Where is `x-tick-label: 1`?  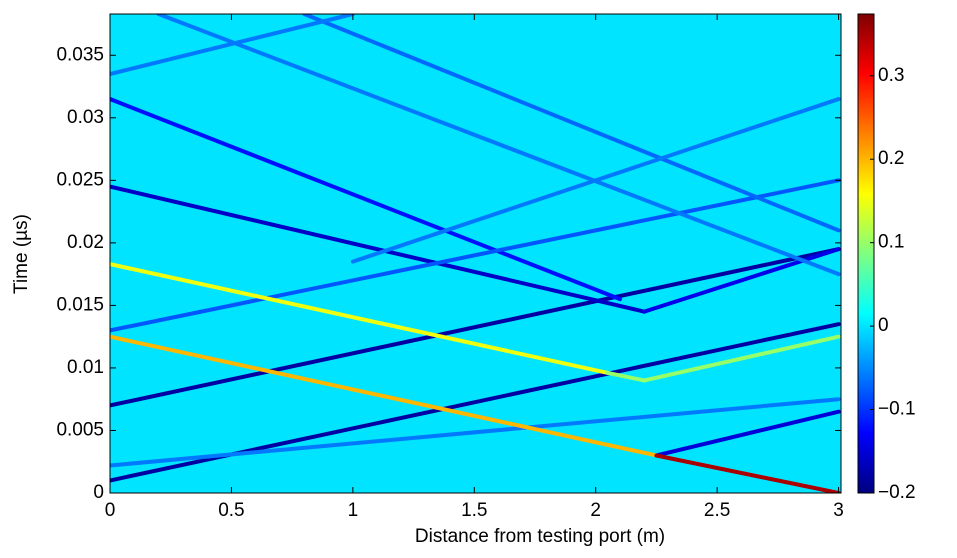
x-tick-label: 1 is located at coordinates (353, 510).